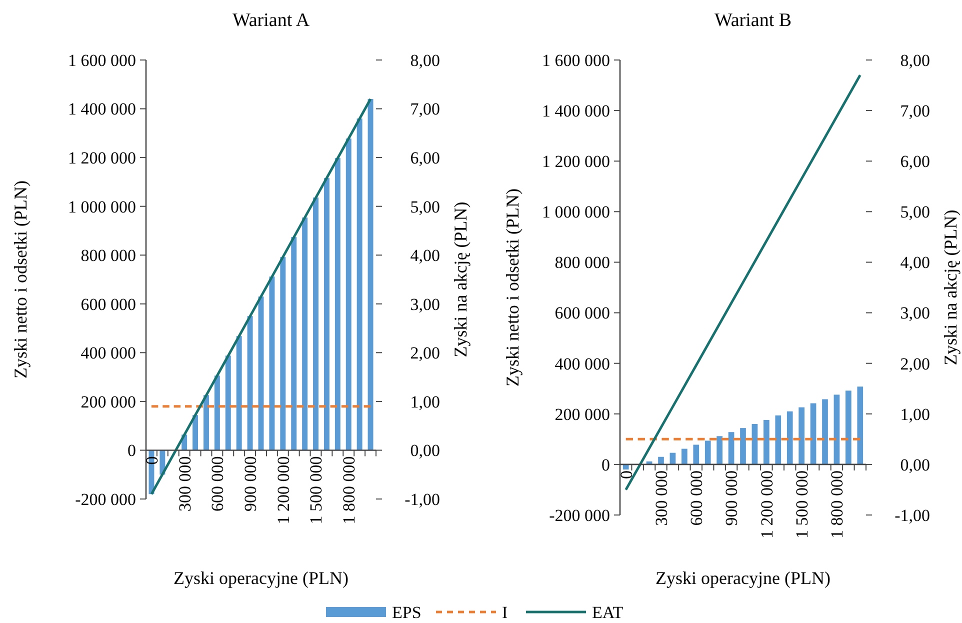  Describe the element at coordinates (407, 612) in the screenshot. I see `legend-label: EPS` at that location.